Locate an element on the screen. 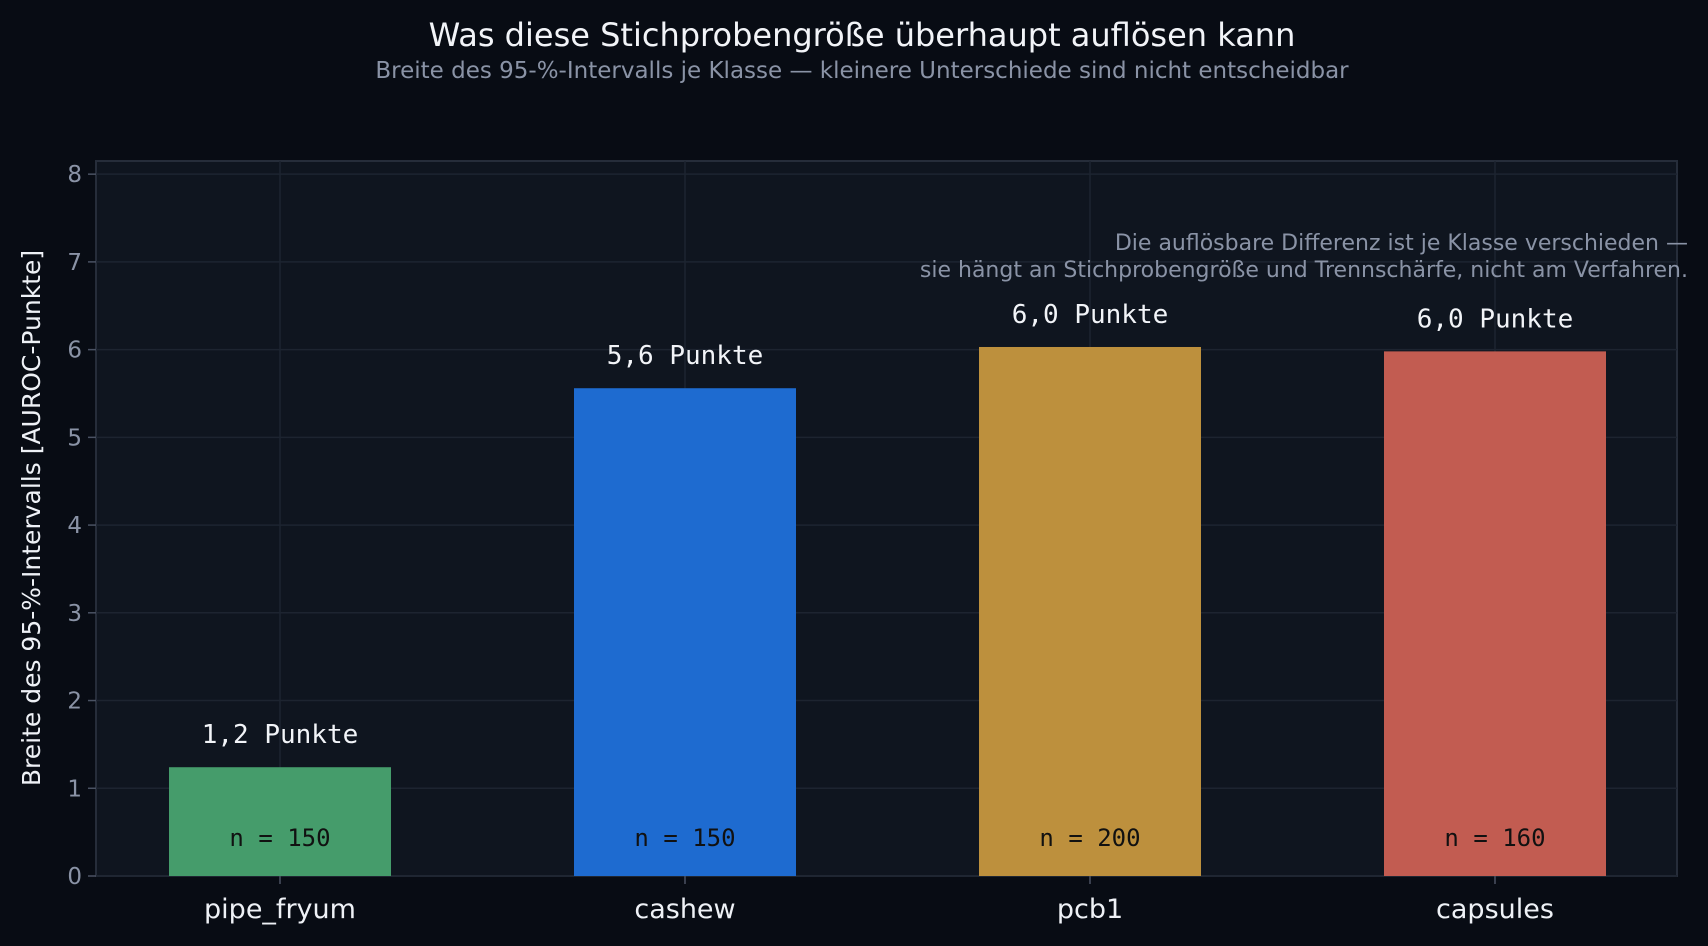 This screenshot has width=1708, height=946. x-tick-label: pcb1 is located at coordinates (1090, 909).